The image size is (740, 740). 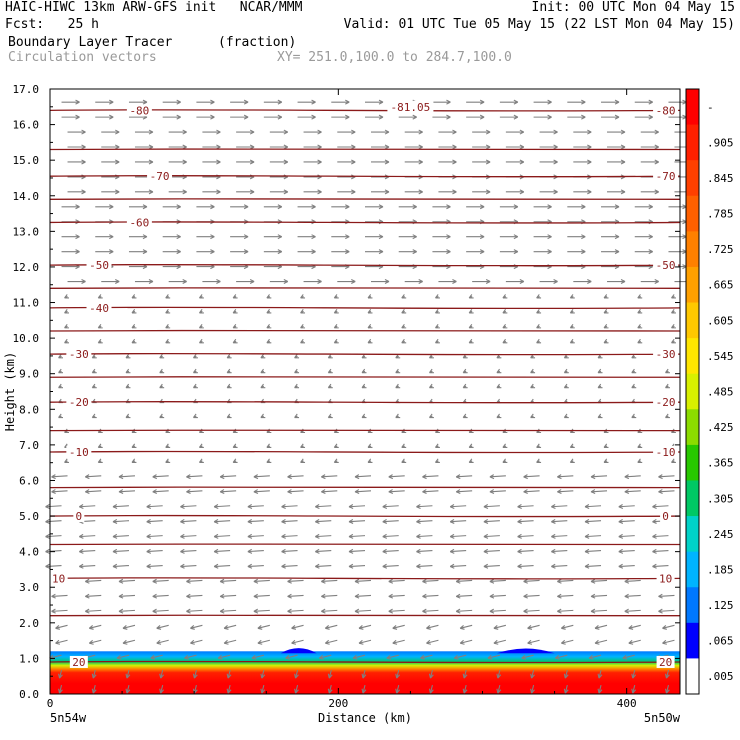 I want to click on y-tick-label: 17.0, so click(x=26, y=89).